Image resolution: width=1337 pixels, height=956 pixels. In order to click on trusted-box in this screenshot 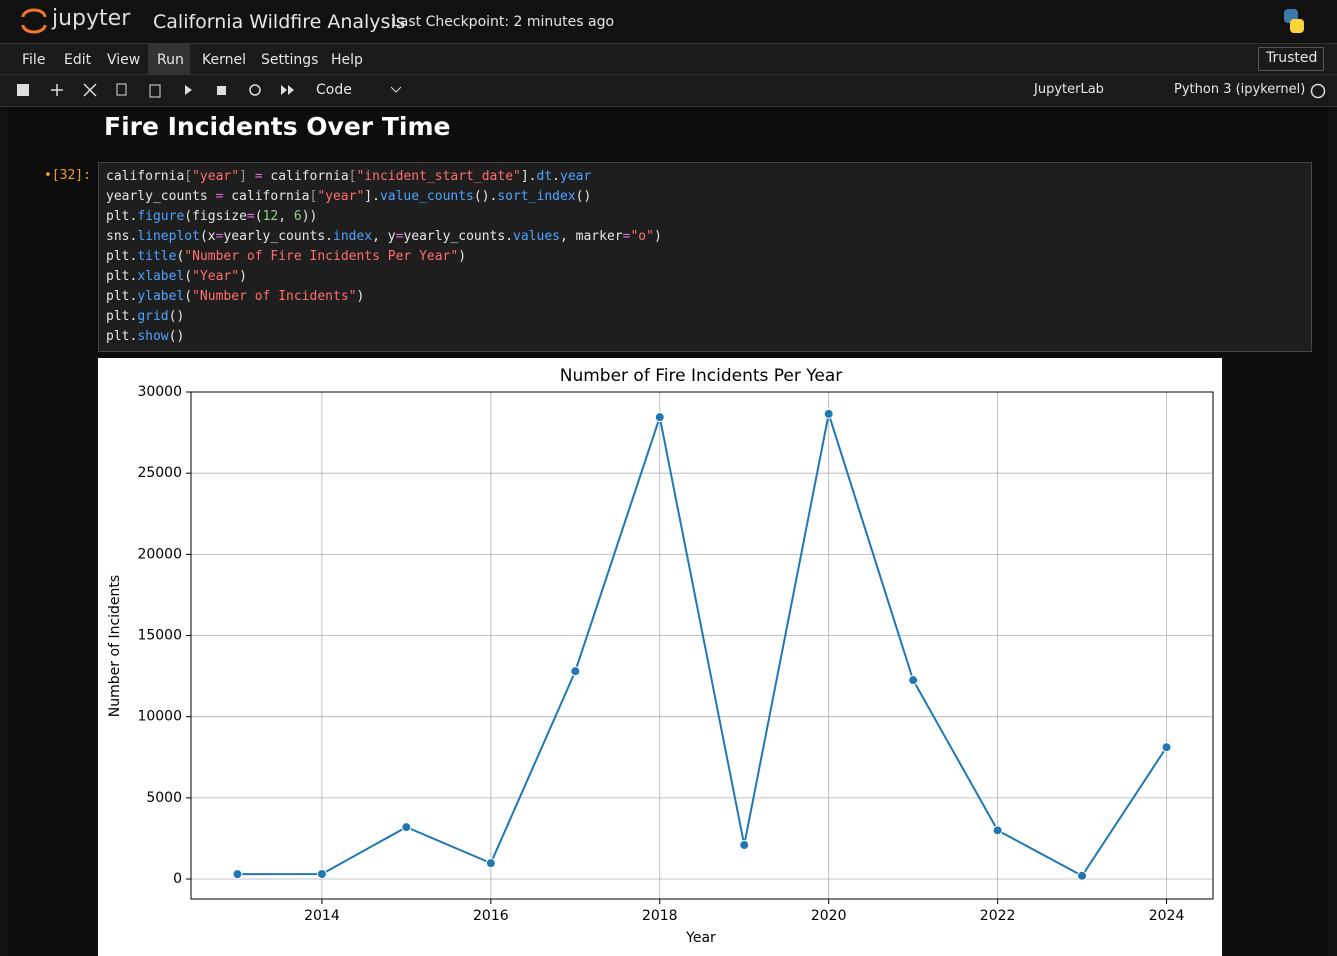, I will do `click(1291, 59)`.